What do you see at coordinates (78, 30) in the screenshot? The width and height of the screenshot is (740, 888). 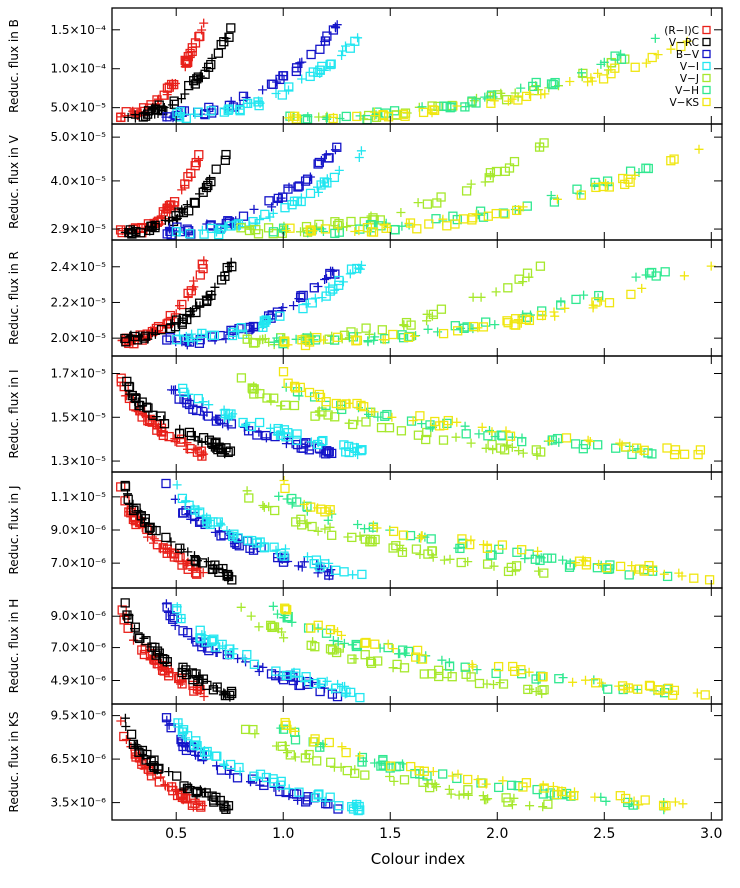 I see `y-tick-label: 1.5×10⁻⁴` at bounding box center [78, 30].